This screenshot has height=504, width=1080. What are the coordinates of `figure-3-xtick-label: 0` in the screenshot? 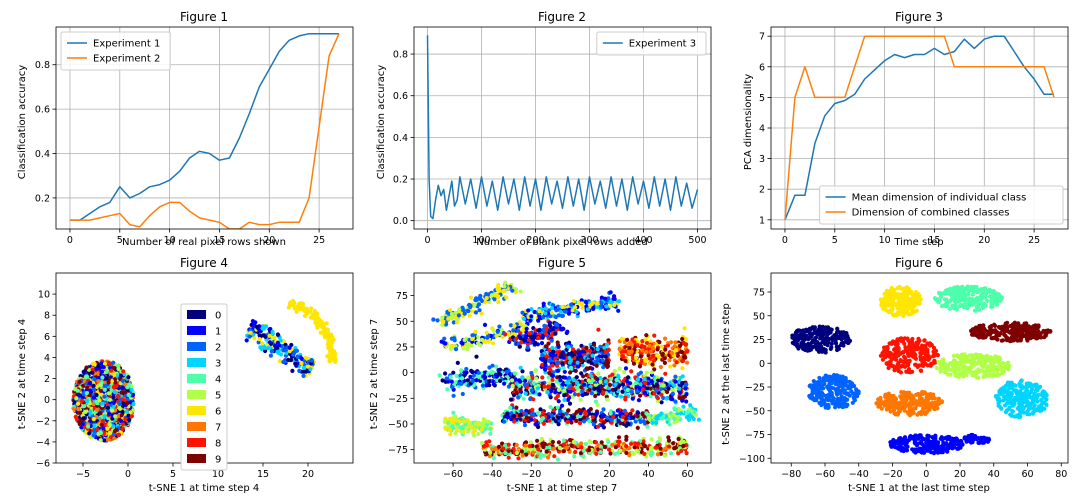 It's located at (785, 240).